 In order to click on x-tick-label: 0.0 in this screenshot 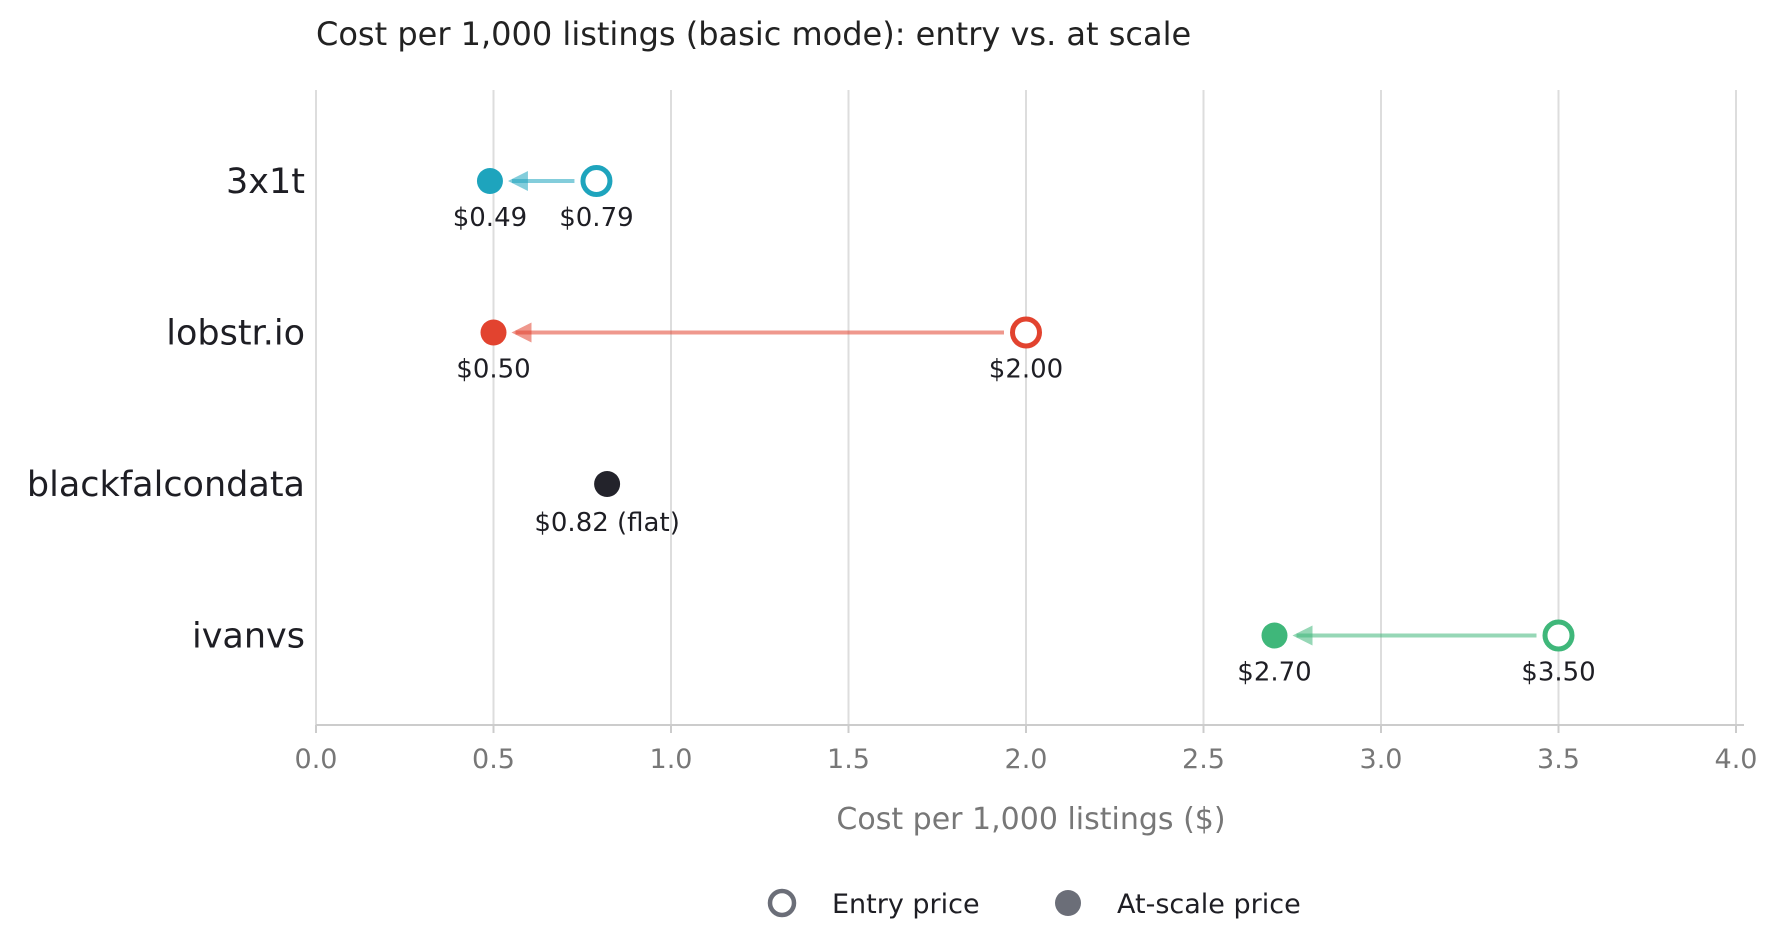, I will do `click(316, 759)`.